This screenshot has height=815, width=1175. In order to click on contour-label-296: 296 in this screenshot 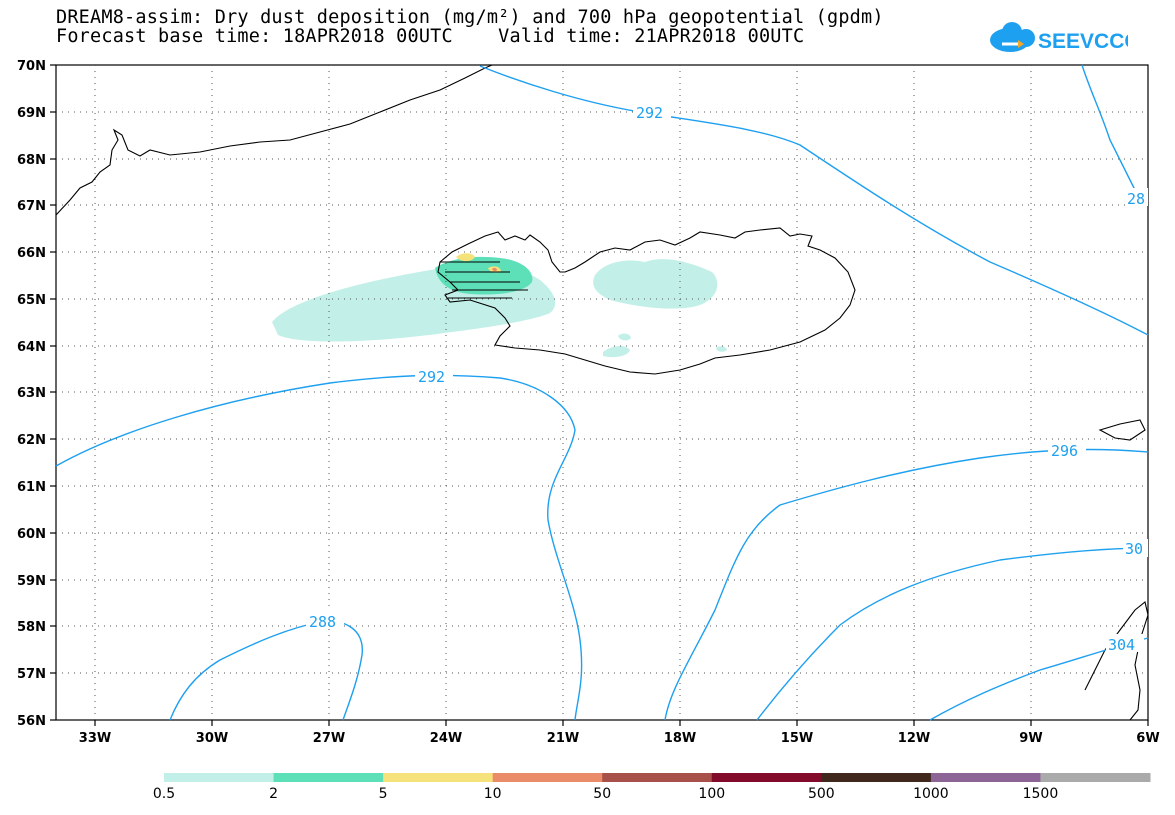, I will do `click(1064, 451)`.